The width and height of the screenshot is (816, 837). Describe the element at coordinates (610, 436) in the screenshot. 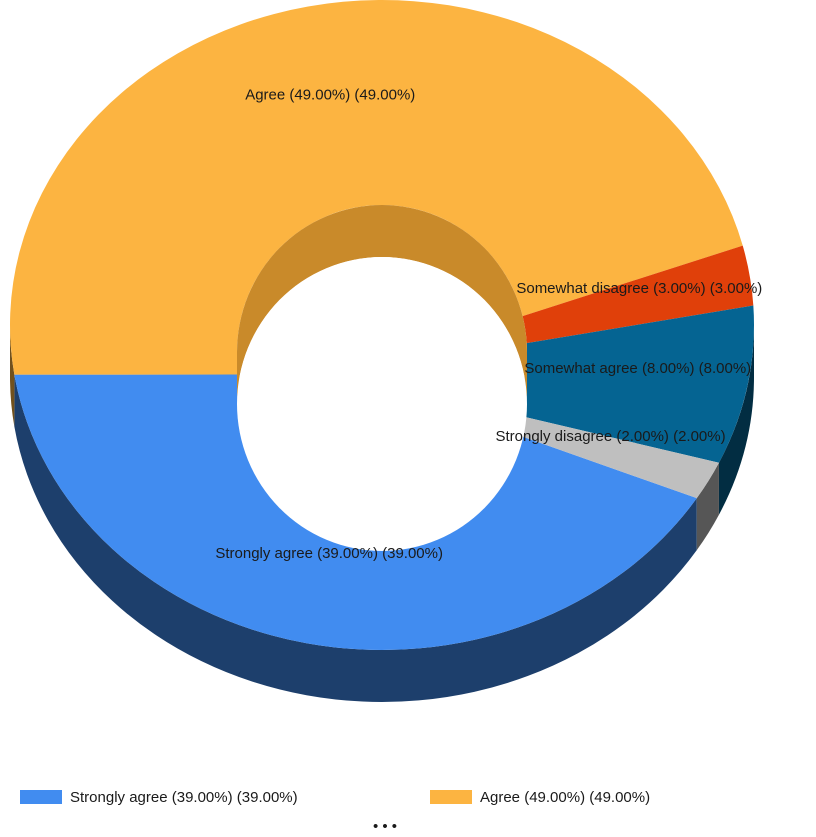

I see `data-label: Strongly disagree (2.00%) (2.00%)` at that location.